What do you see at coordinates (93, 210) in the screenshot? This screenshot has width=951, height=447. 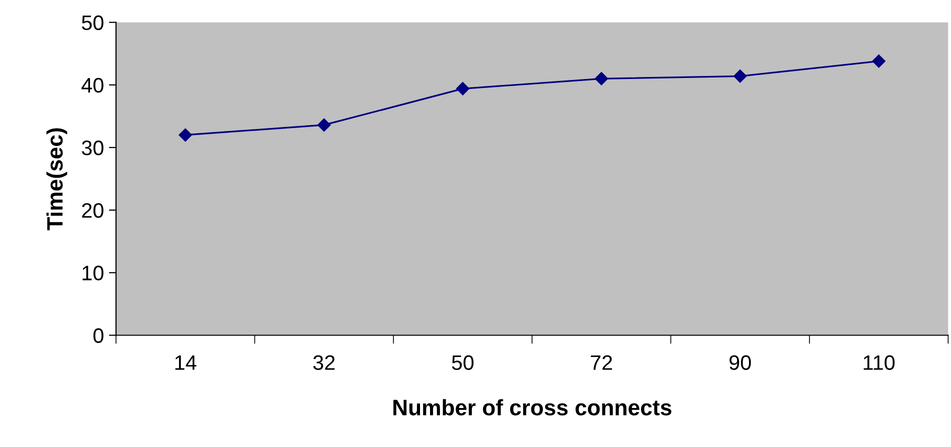 I see `y-tick-label: 20` at bounding box center [93, 210].